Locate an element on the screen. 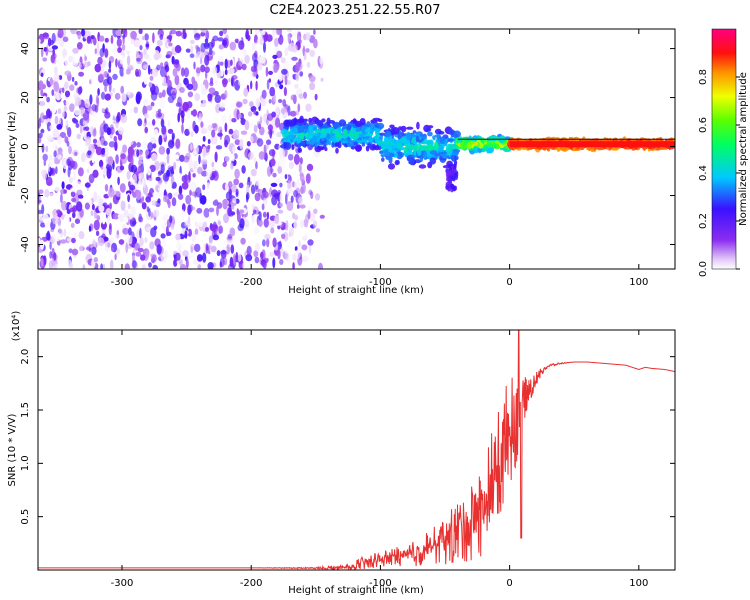 The image size is (750, 600). y-tick-label: 20 is located at coordinates (25, 97).